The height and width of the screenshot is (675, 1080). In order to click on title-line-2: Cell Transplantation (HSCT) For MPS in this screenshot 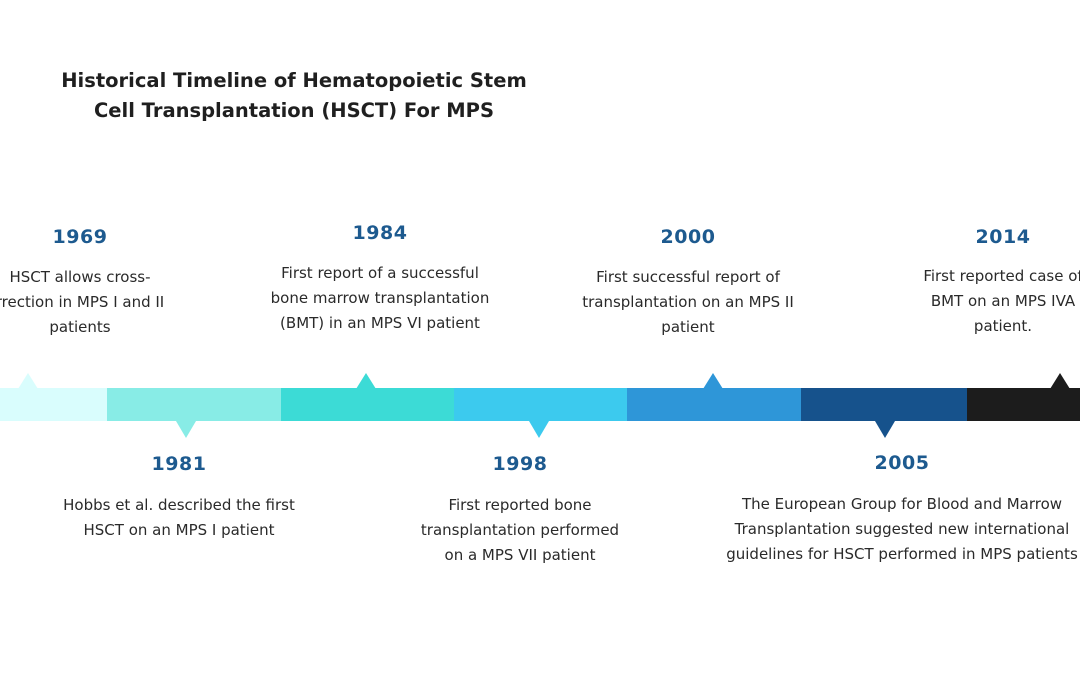, I will do `click(294, 110)`.